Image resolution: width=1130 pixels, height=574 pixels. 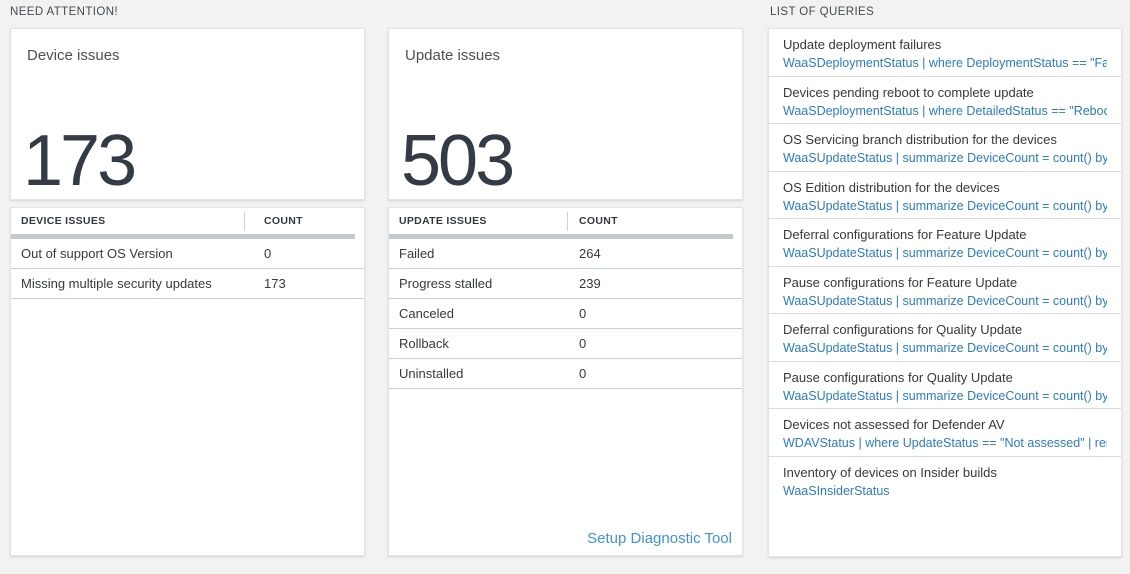 I want to click on issue-label: Rollback, so click(x=424, y=343).